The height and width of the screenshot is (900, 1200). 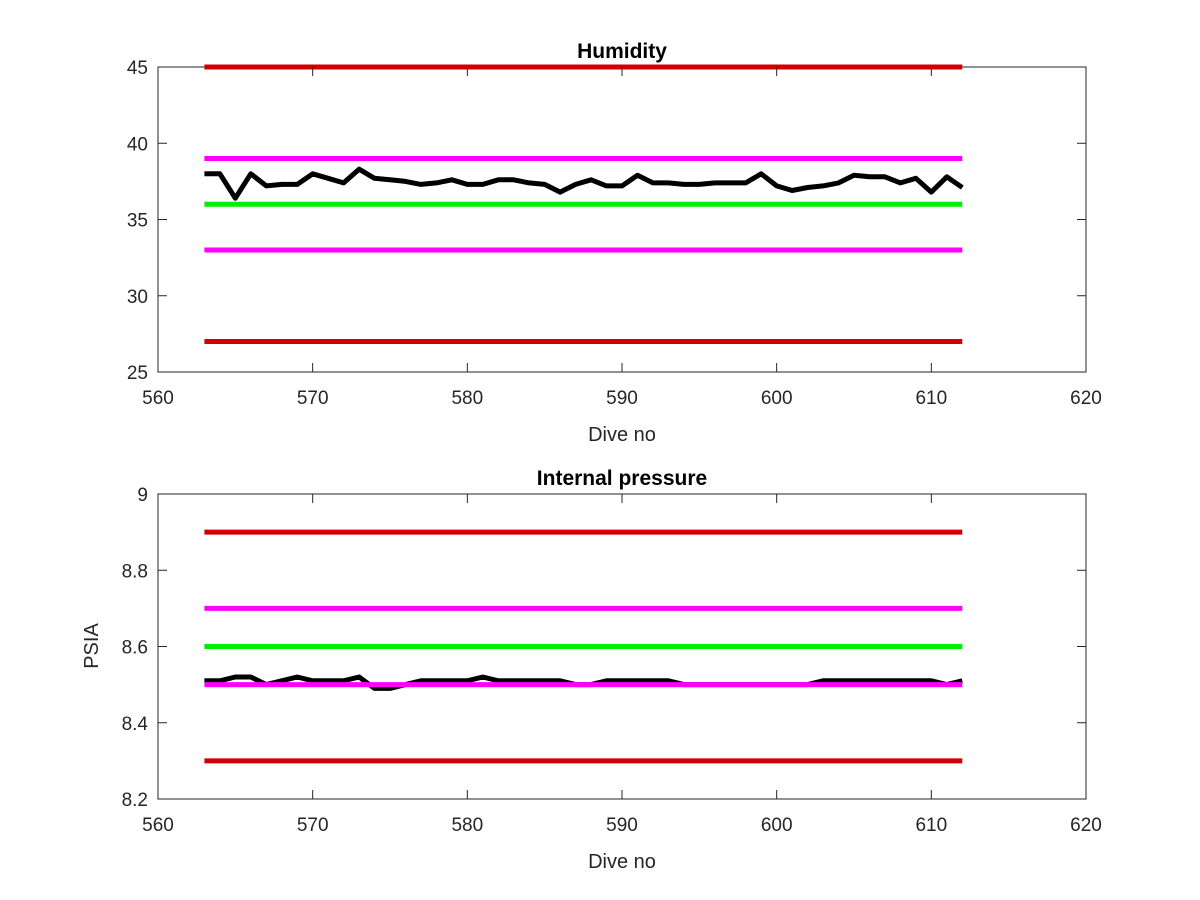 I want to click on humidity-y-tick-label: 45, so click(x=137, y=68).